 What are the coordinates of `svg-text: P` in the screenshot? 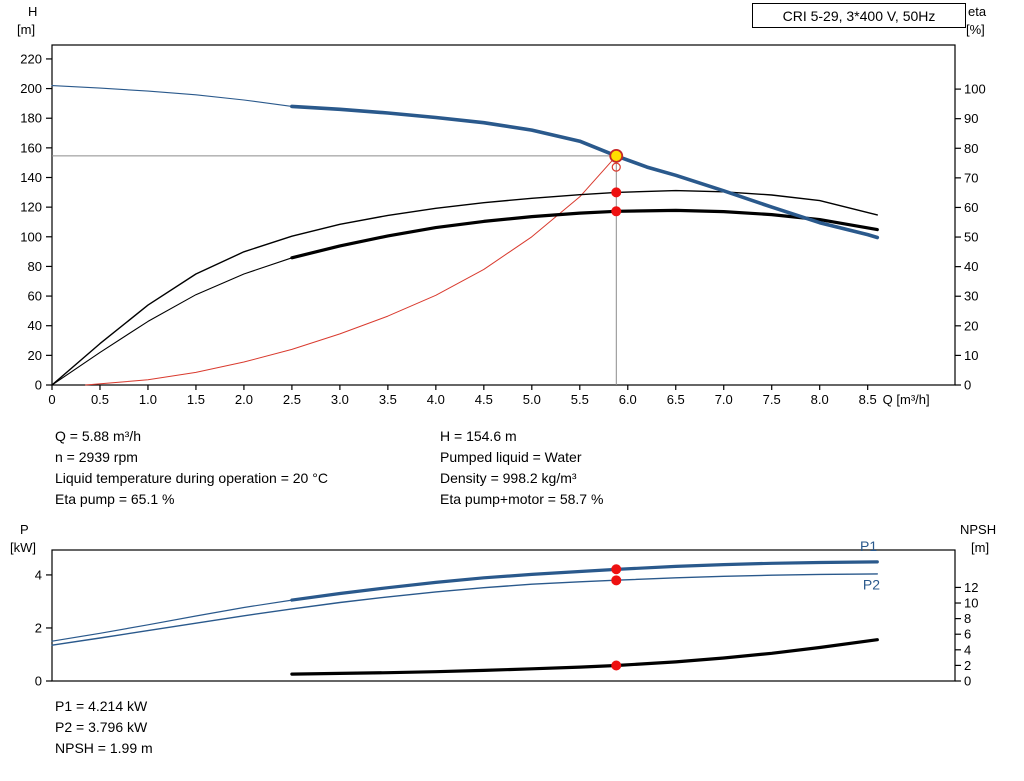 It's located at (24, 529).